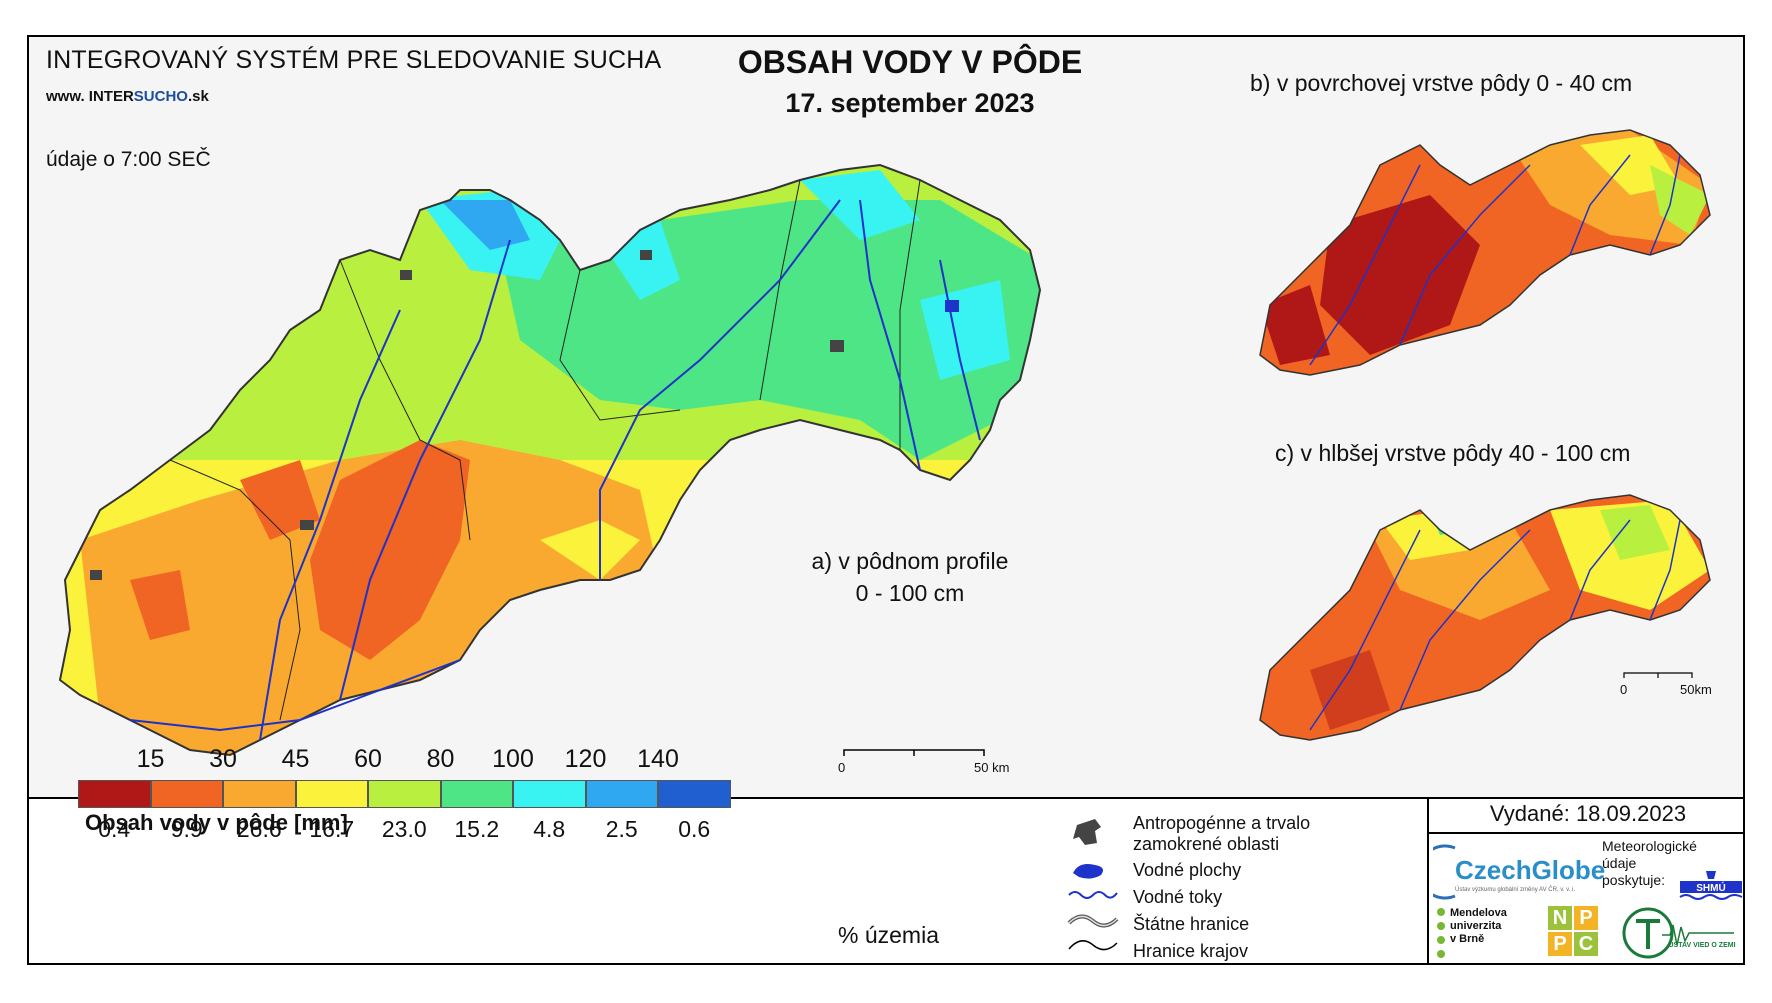 The image size is (1772, 1003). I want to click on legend-region-borders: Hranice krajov, so click(1191, 951).